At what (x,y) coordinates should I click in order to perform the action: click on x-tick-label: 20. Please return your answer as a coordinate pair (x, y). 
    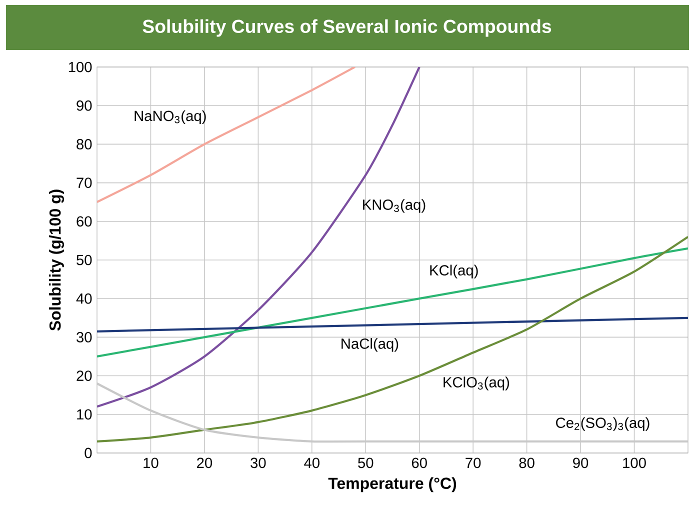
    Looking at the image, I should click on (204, 463).